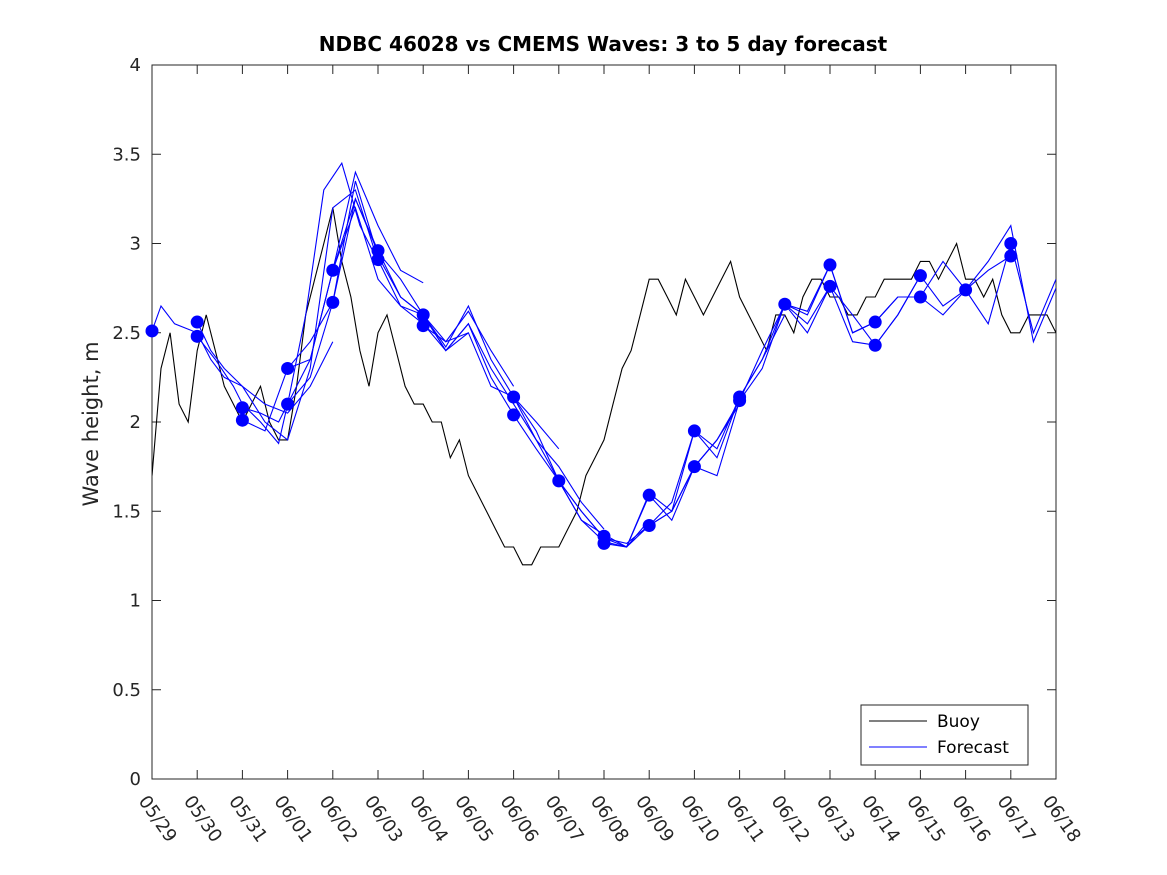 The image size is (1167, 875). I want to click on y-axis-label: Wave height, m, so click(91, 423).